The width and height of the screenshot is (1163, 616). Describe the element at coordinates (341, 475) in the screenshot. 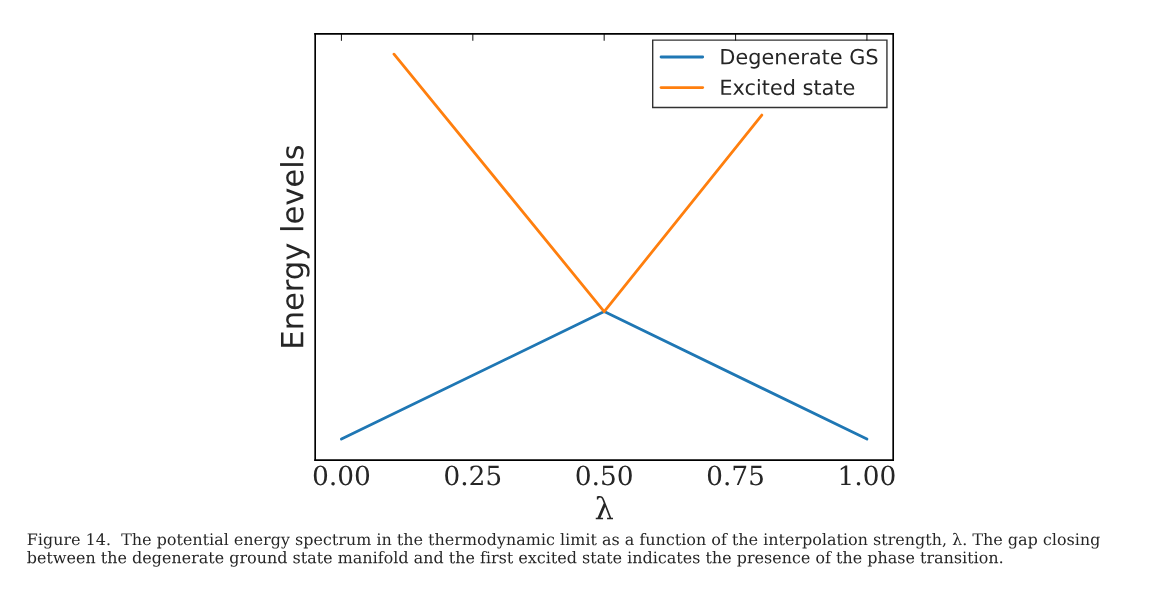

I see `x-tick-label: 0.00` at that location.